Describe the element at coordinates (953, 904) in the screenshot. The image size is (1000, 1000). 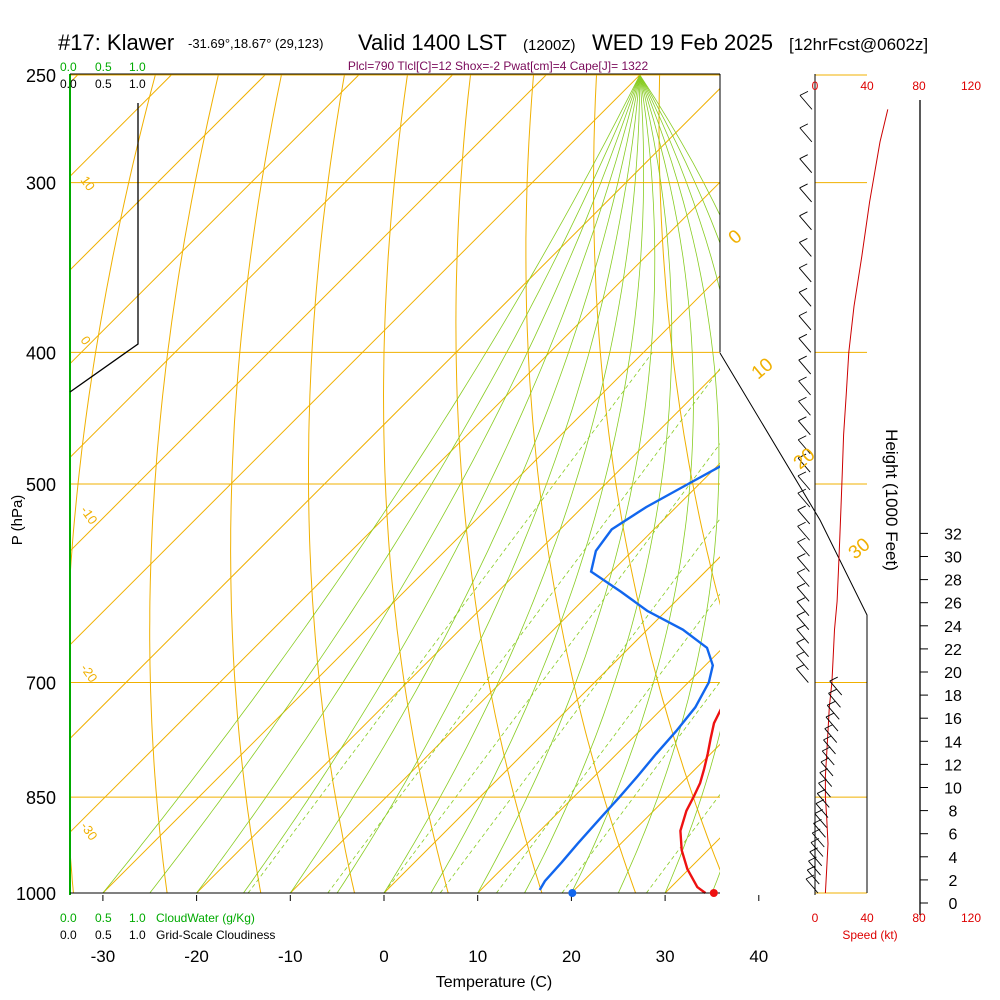
I see `height-tick-label: 0` at that location.